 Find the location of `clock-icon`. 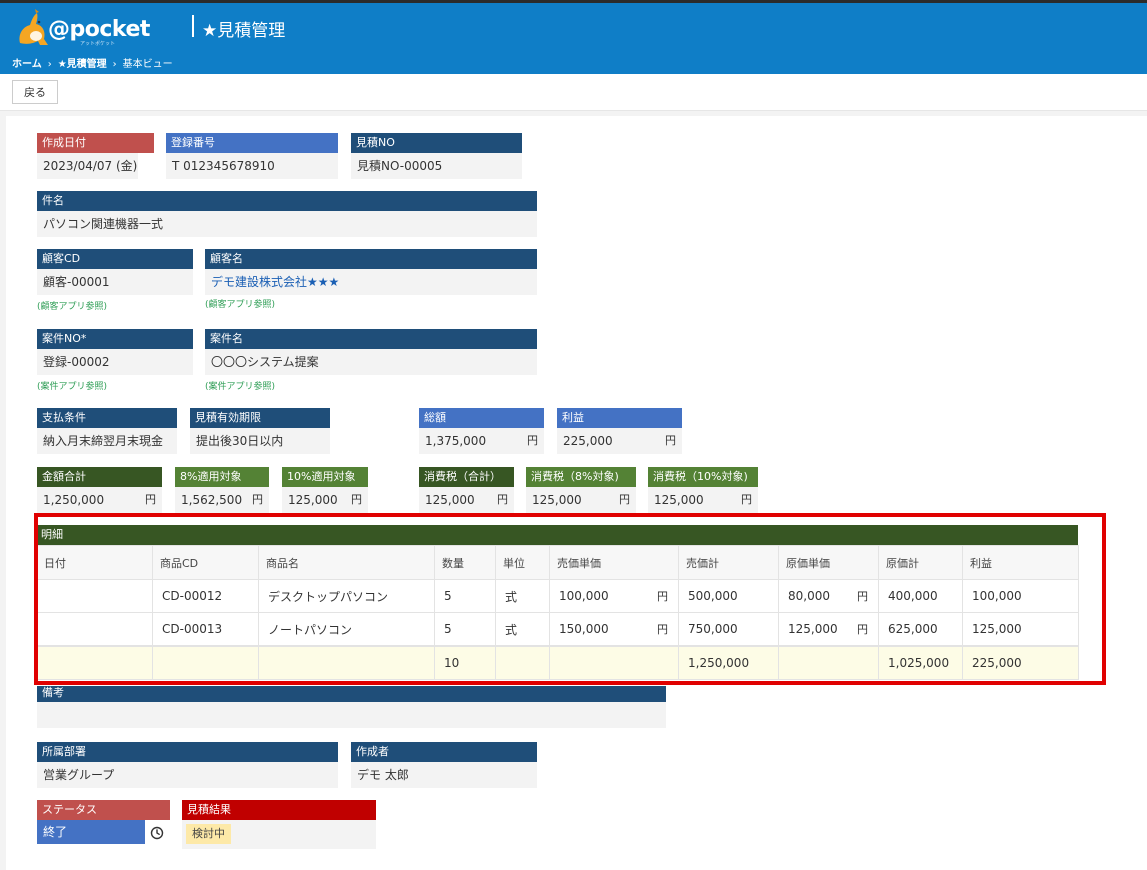

clock-icon is located at coordinates (157, 833).